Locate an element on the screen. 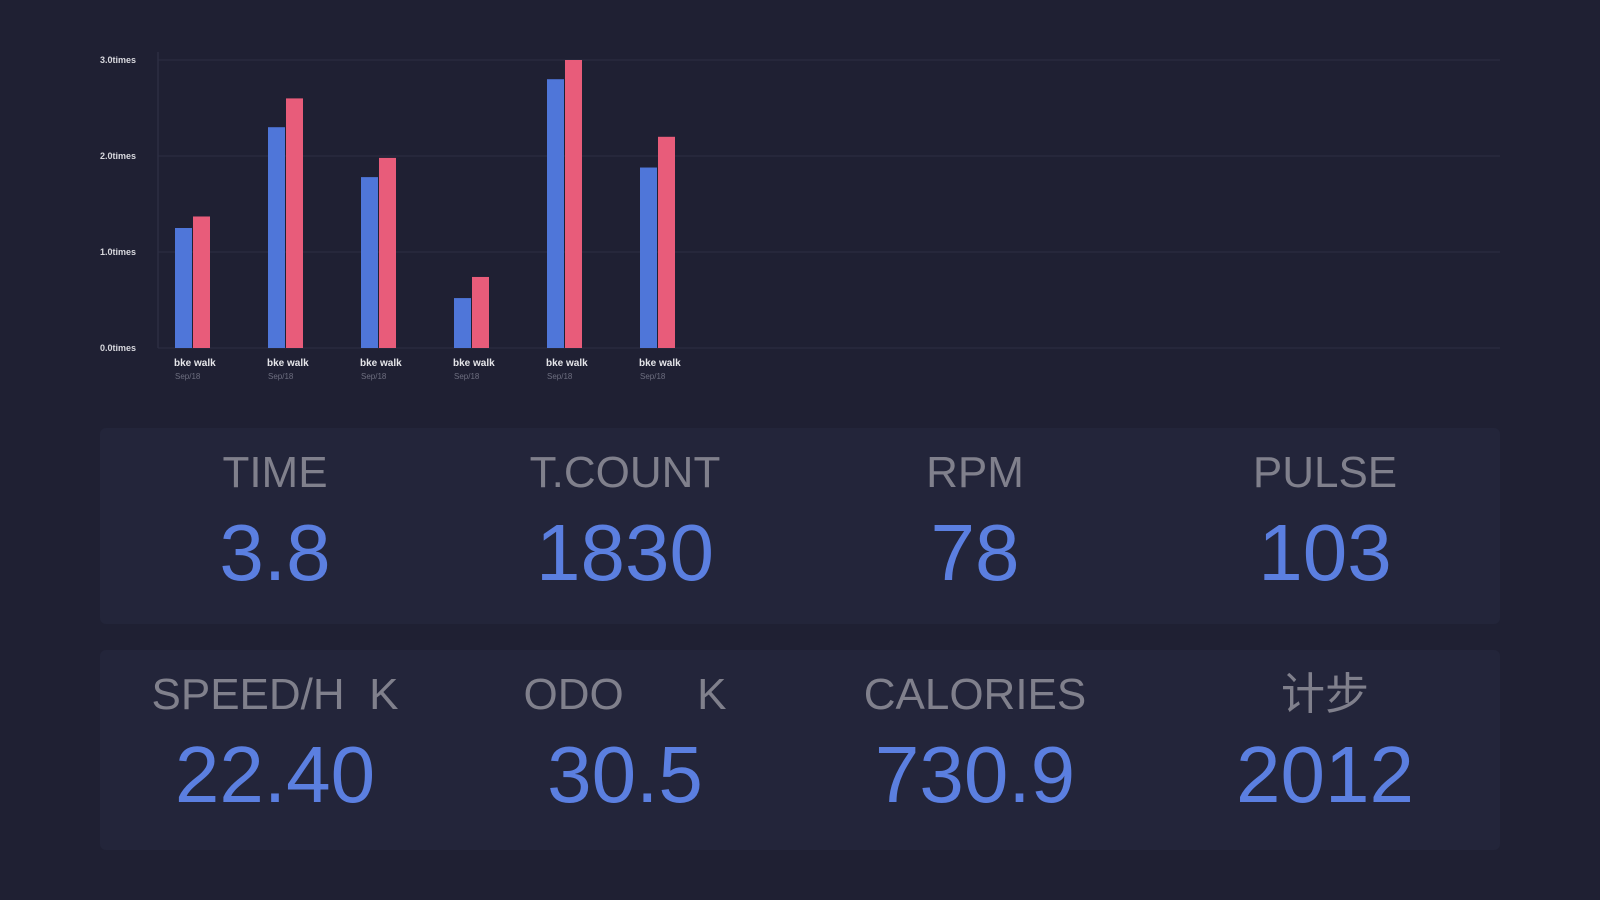 The height and width of the screenshot is (900, 1600). stat-steps-label: 计步 is located at coordinates (1325, 694).